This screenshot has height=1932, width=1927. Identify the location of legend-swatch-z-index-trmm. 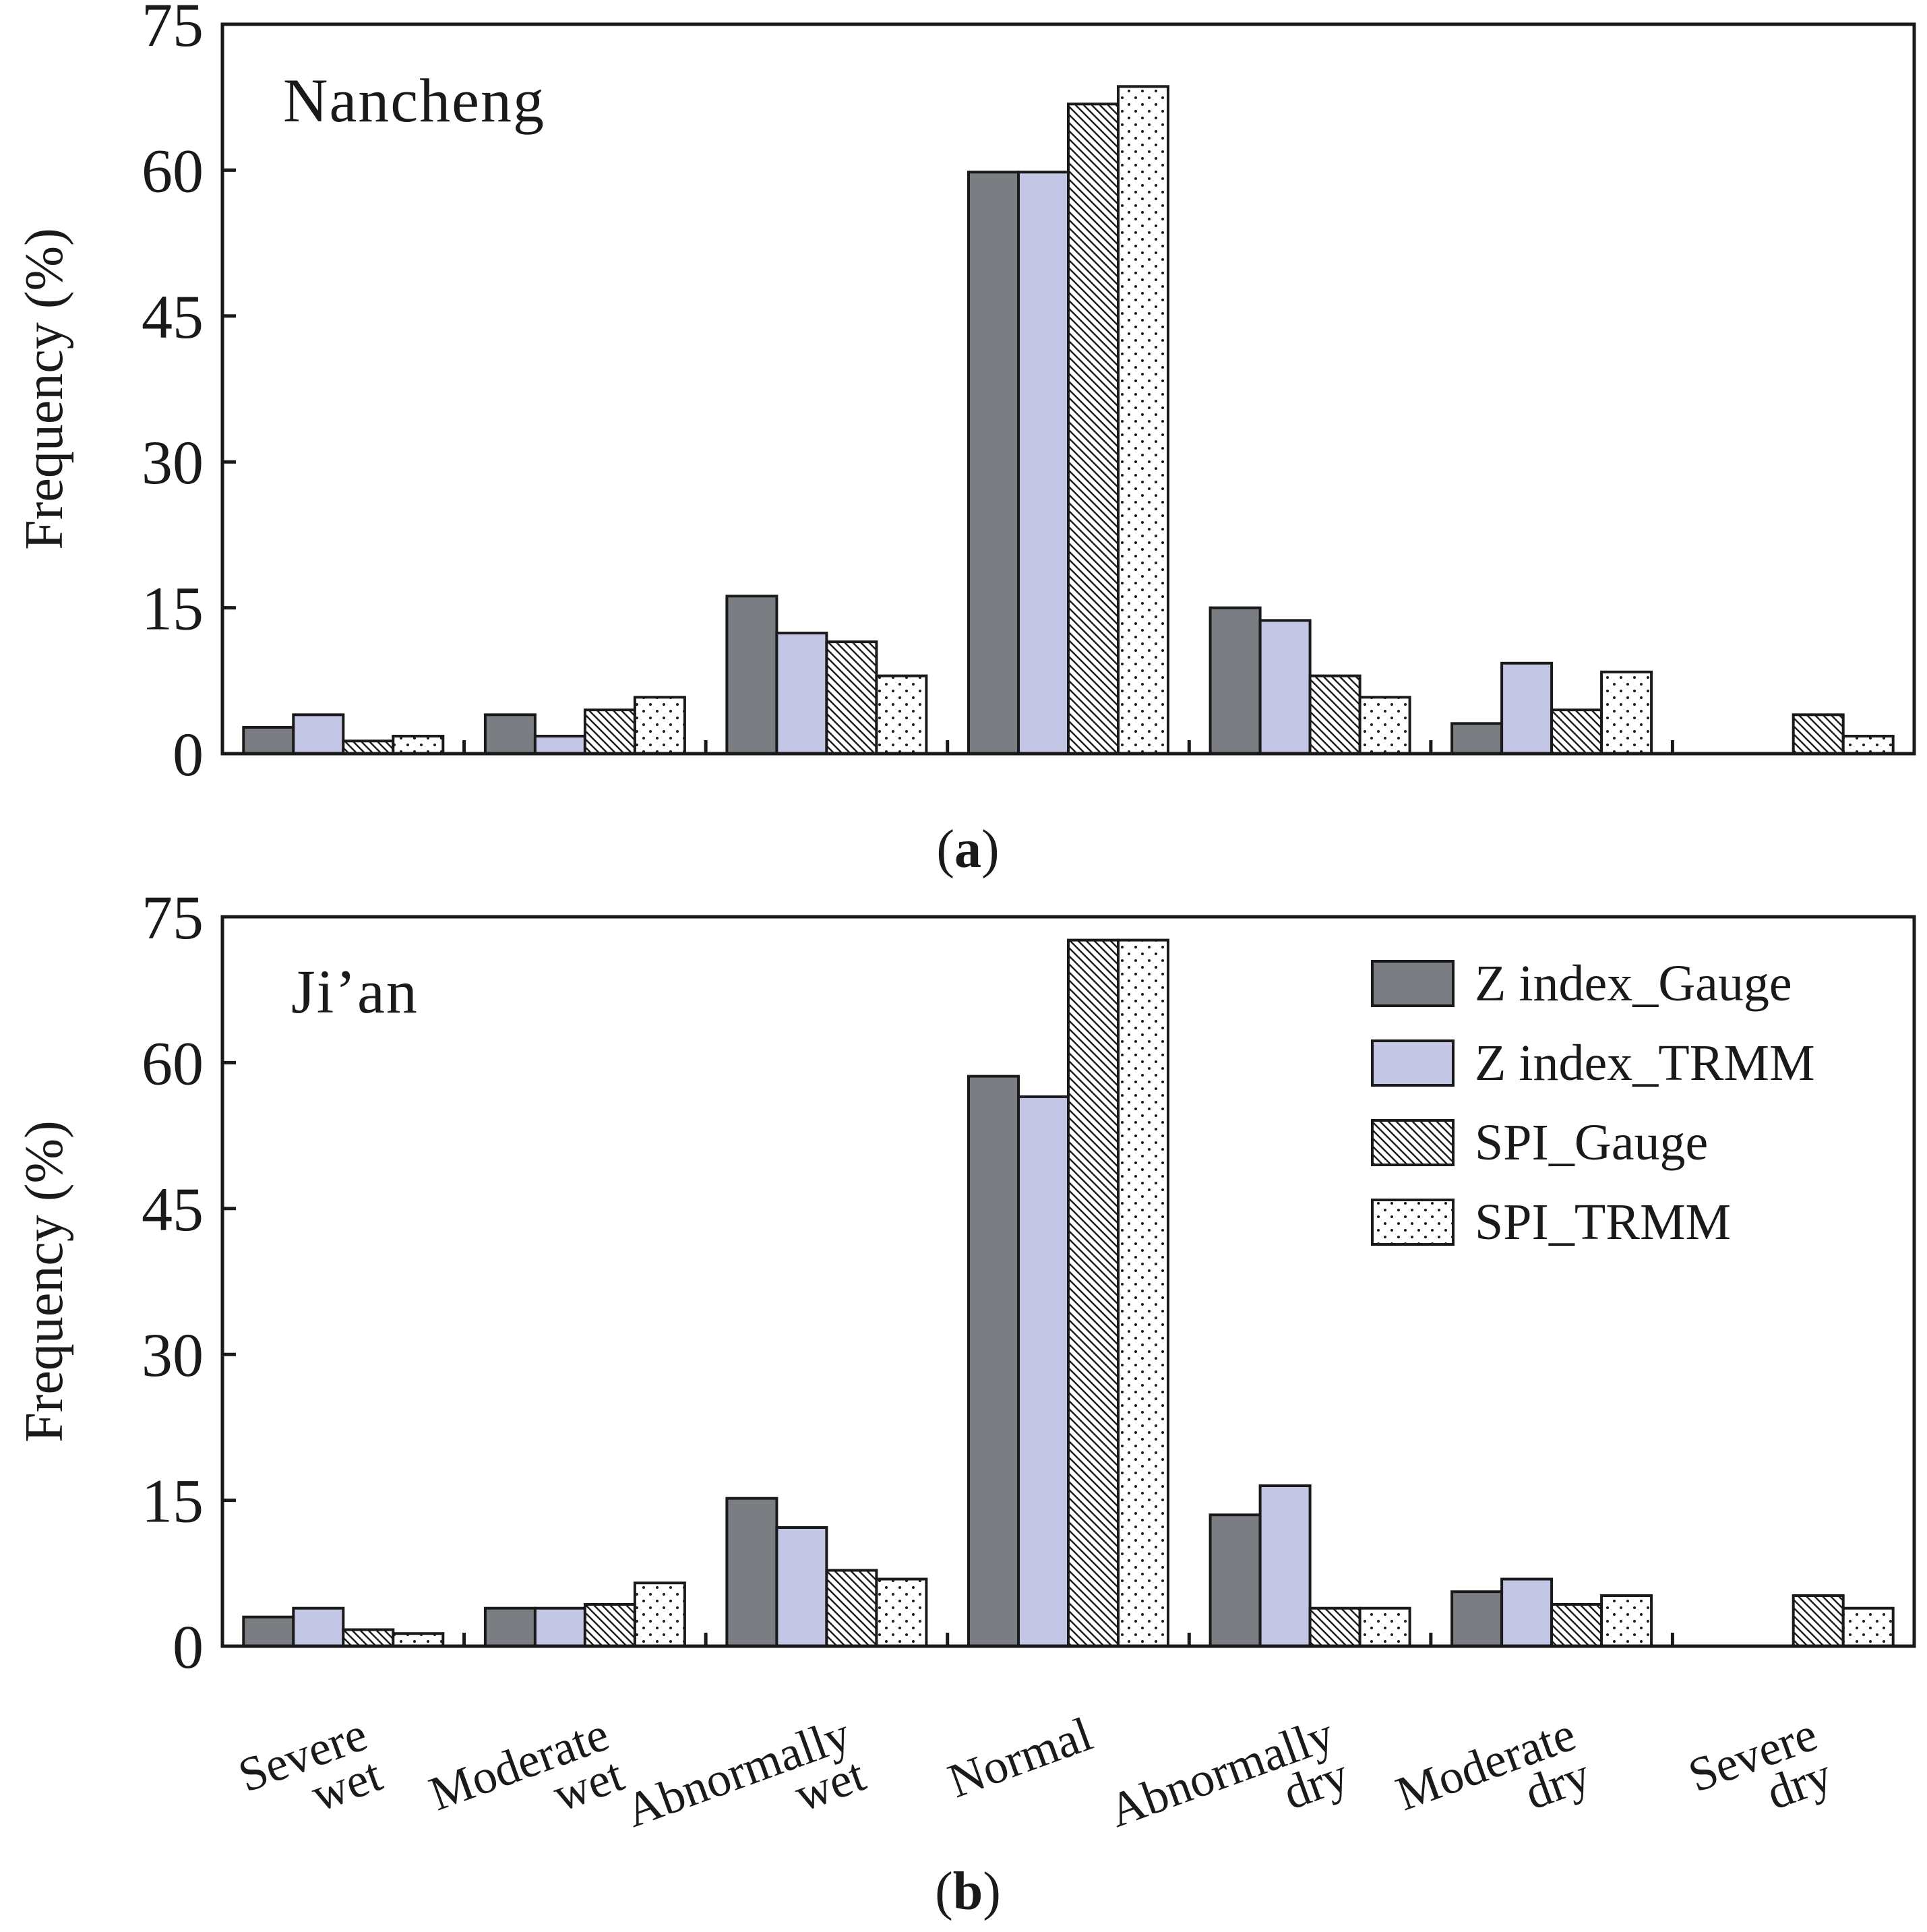
(1413, 1063).